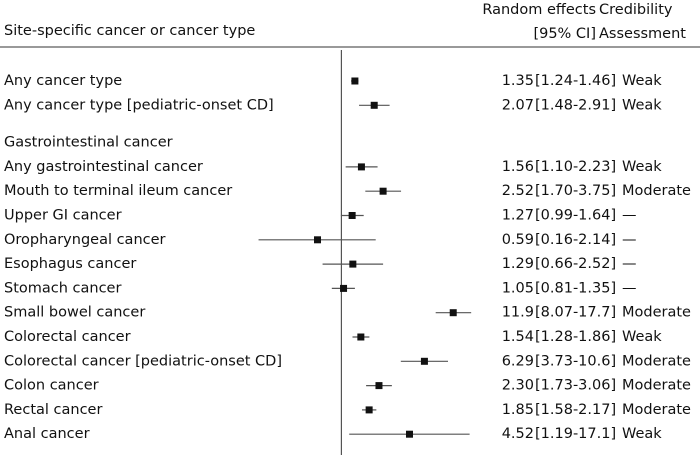 The height and width of the screenshot is (455, 700). I want to click on row-label: Mouth to terminal ileum cancer, so click(118, 191).